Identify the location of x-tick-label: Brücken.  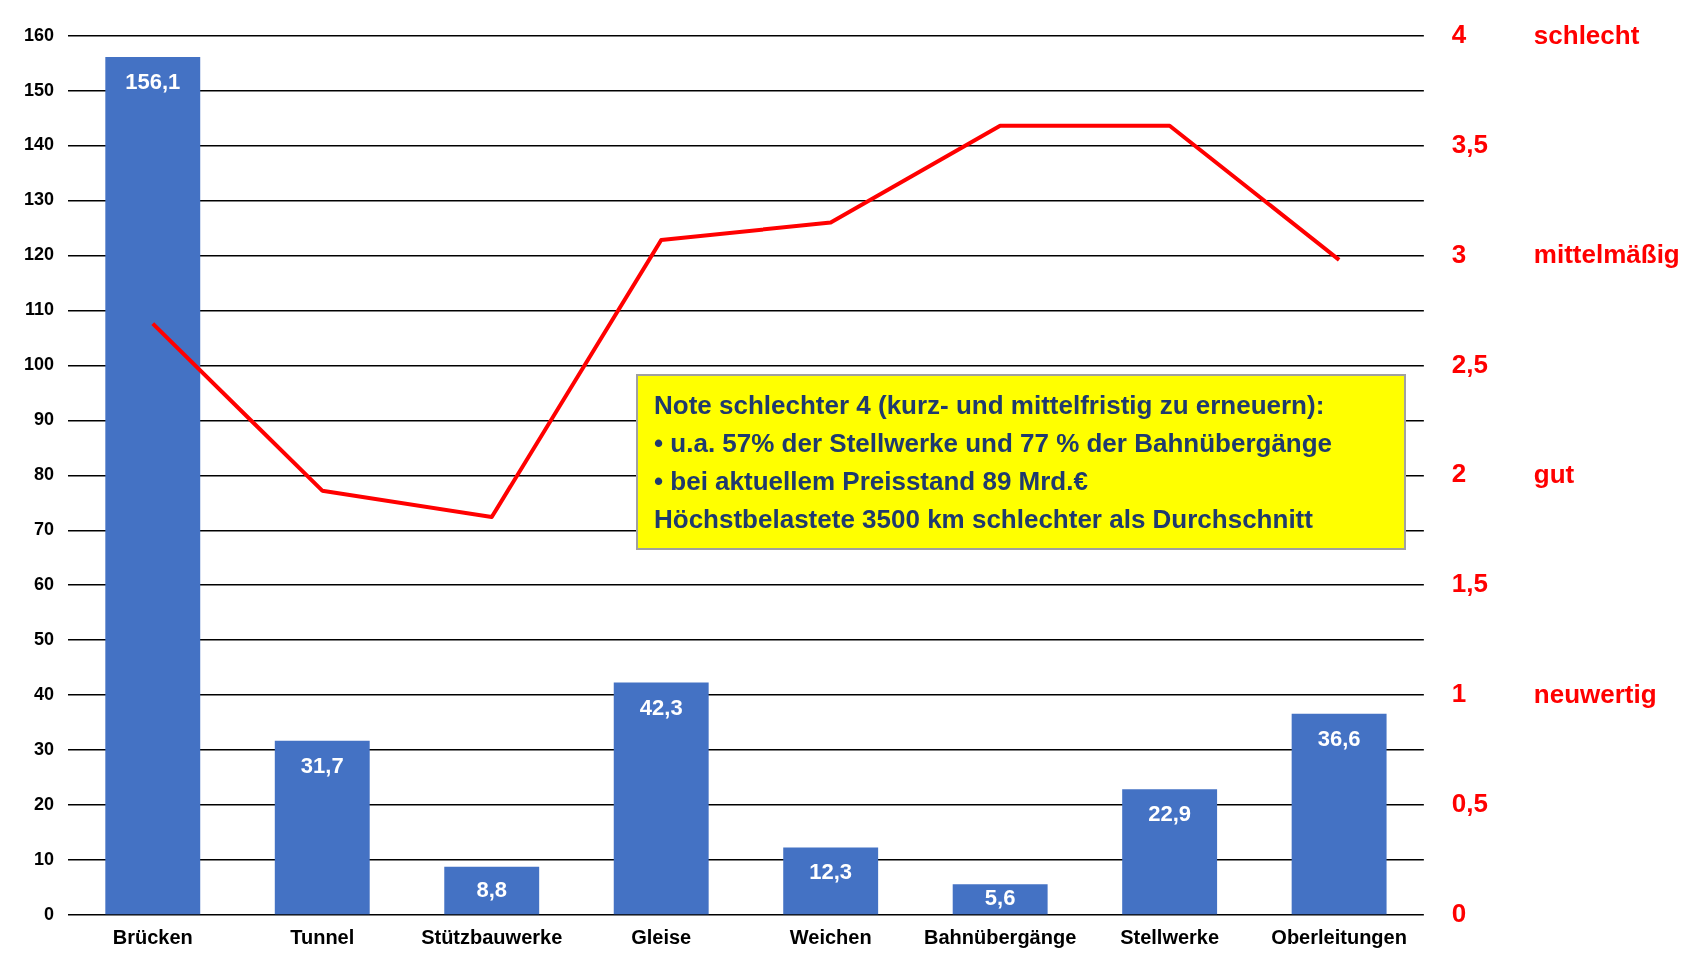
(152, 936).